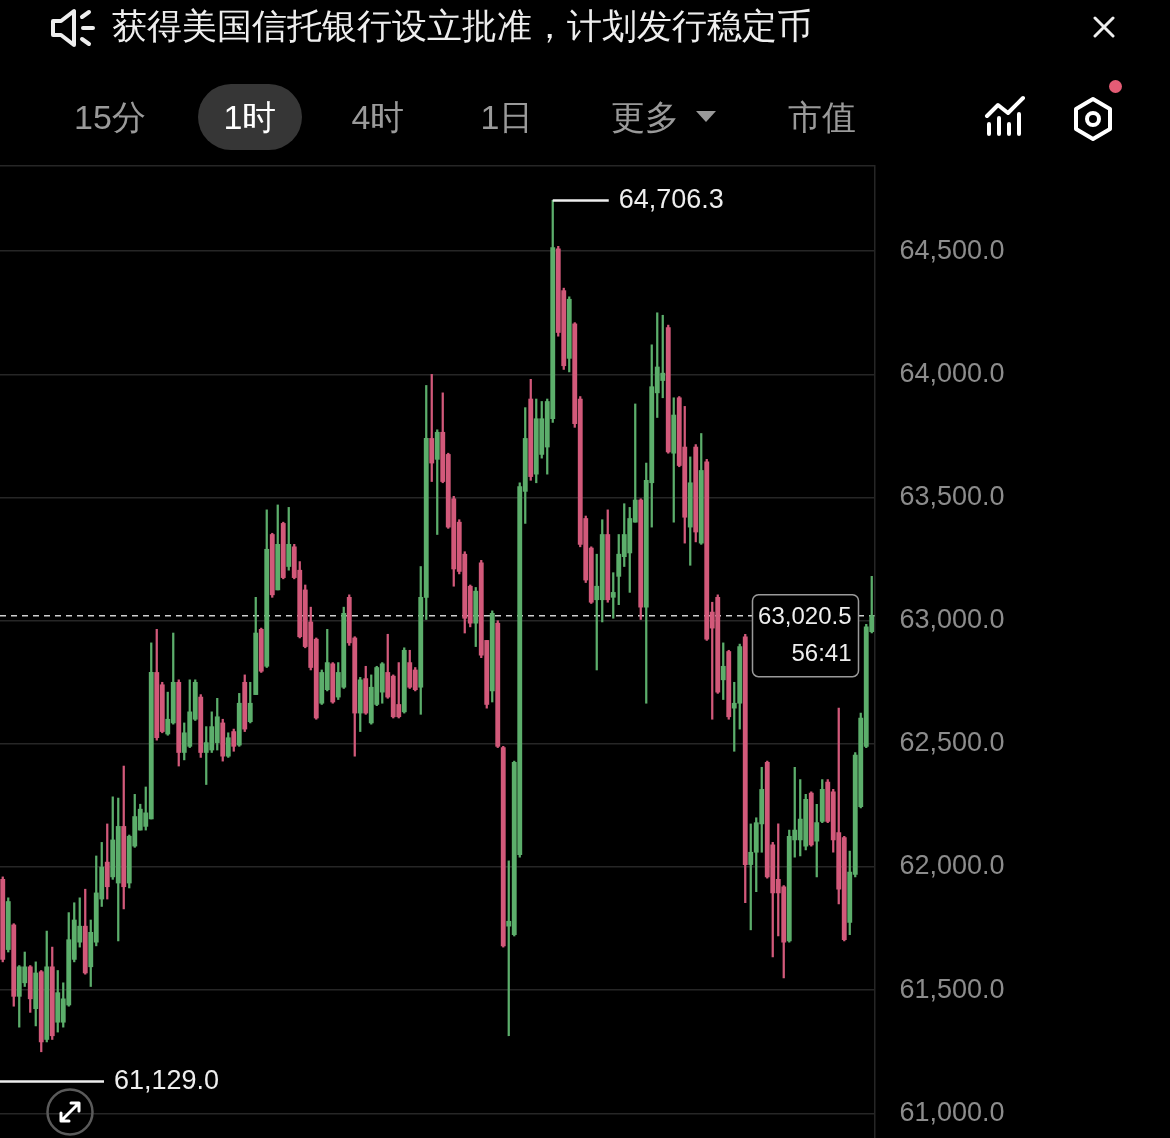 The height and width of the screenshot is (1138, 1170). What do you see at coordinates (952, 742) in the screenshot?
I see `y-tick-label: 62,500.0` at bounding box center [952, 742].